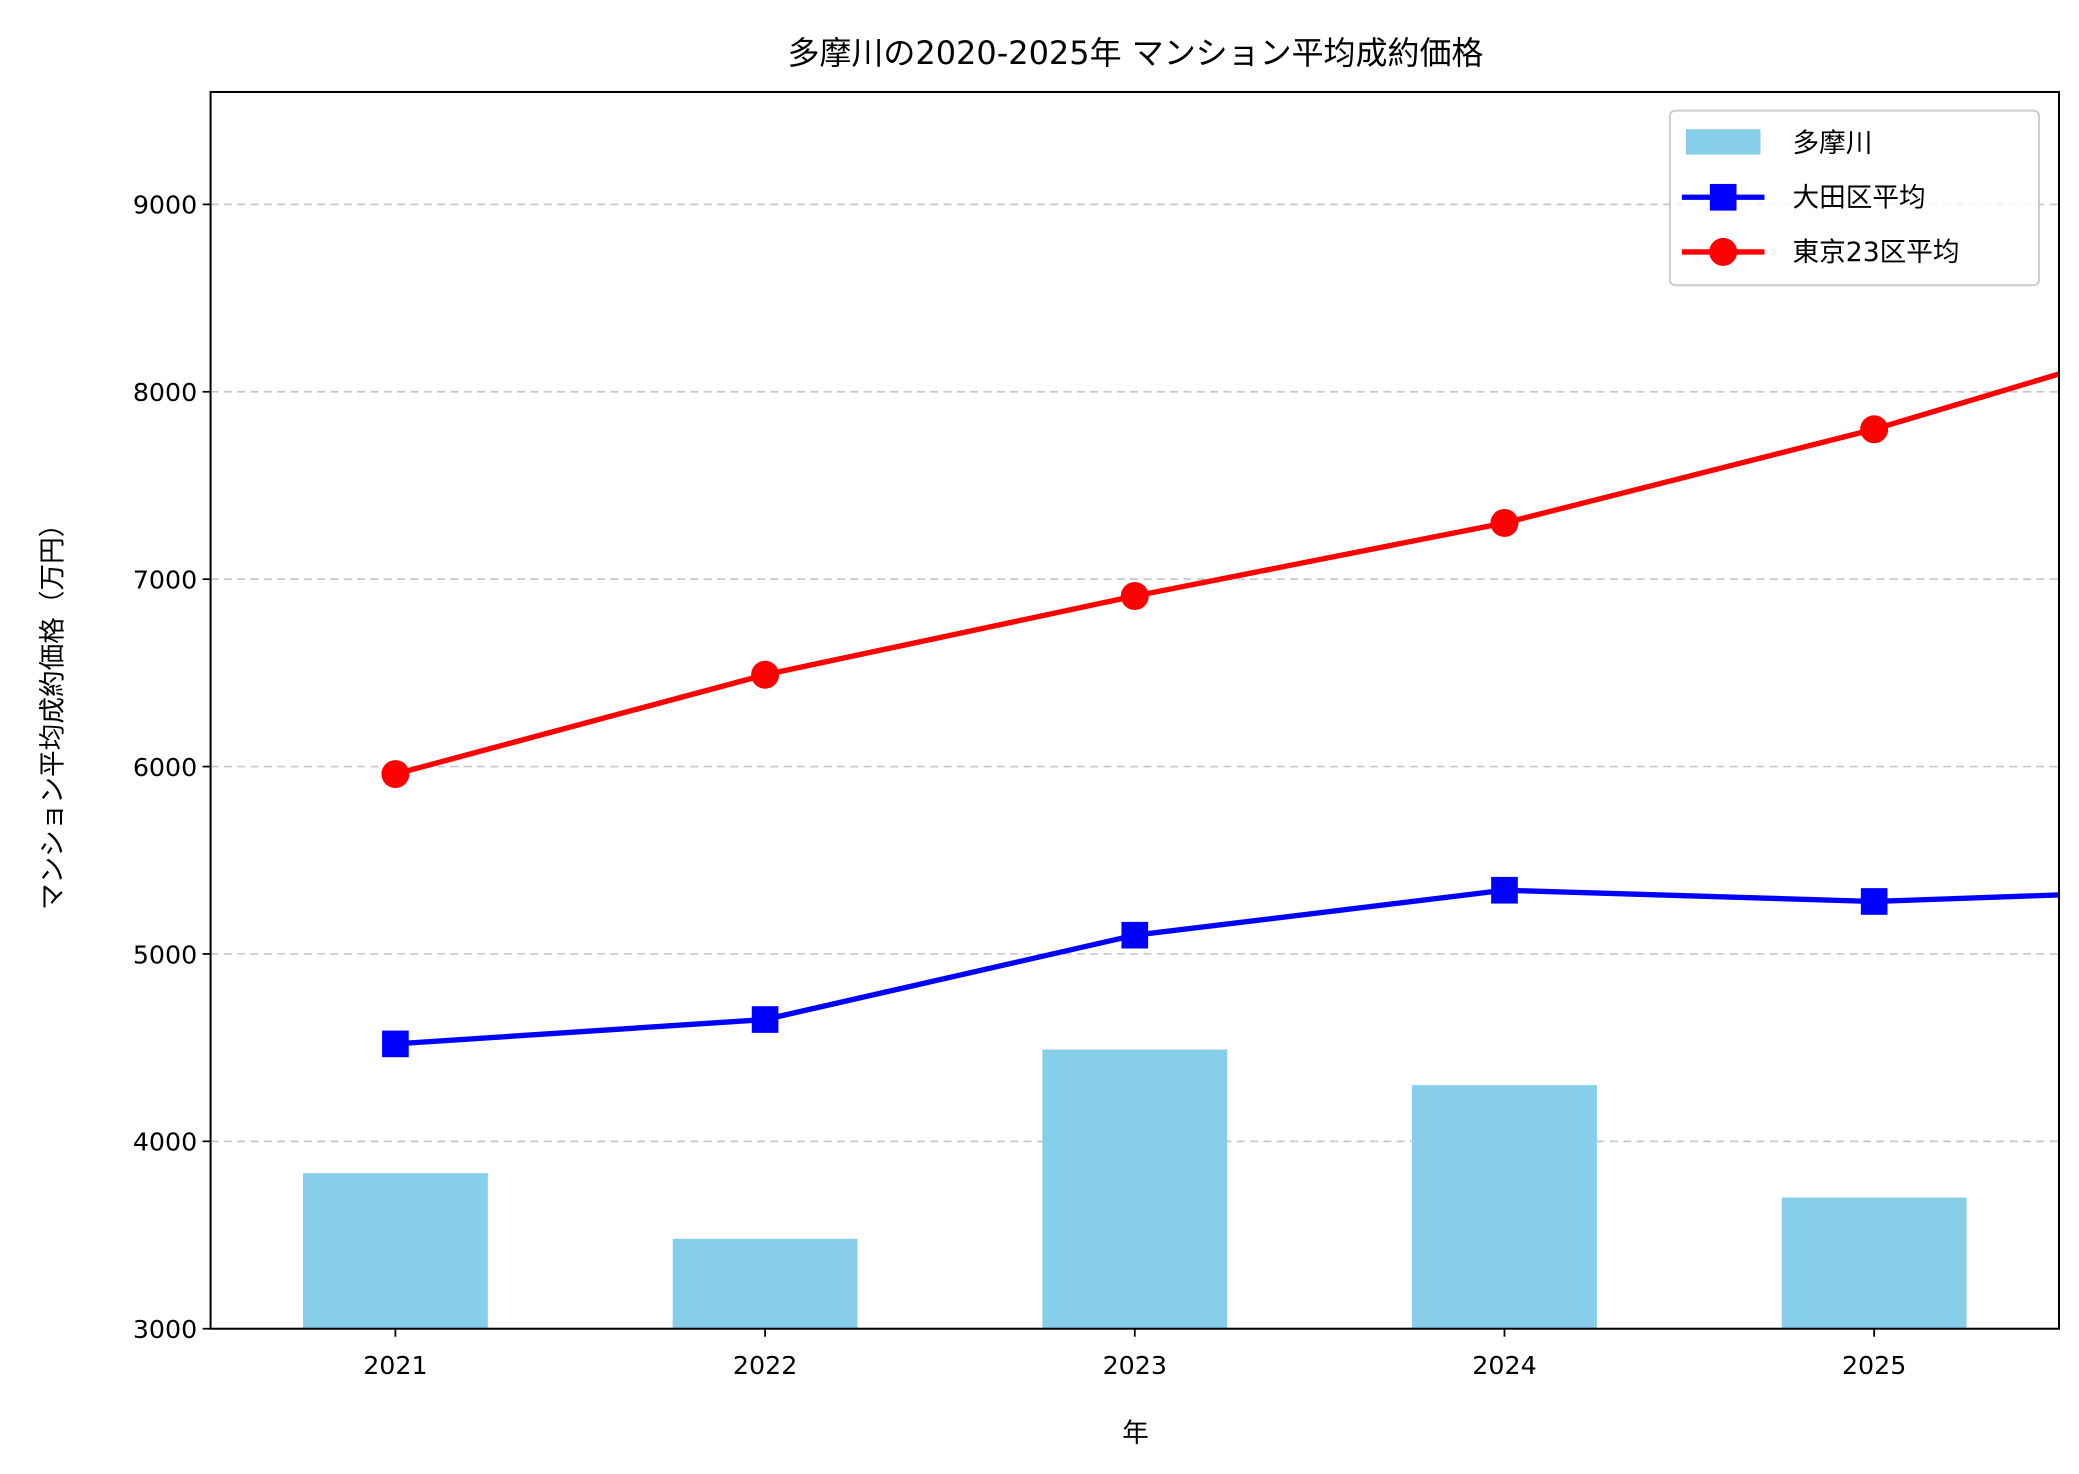 Image resolution: width=2079 pixels, height=1474 pixels. I want to click on legend-swatch-bars, so click(1723, 142).